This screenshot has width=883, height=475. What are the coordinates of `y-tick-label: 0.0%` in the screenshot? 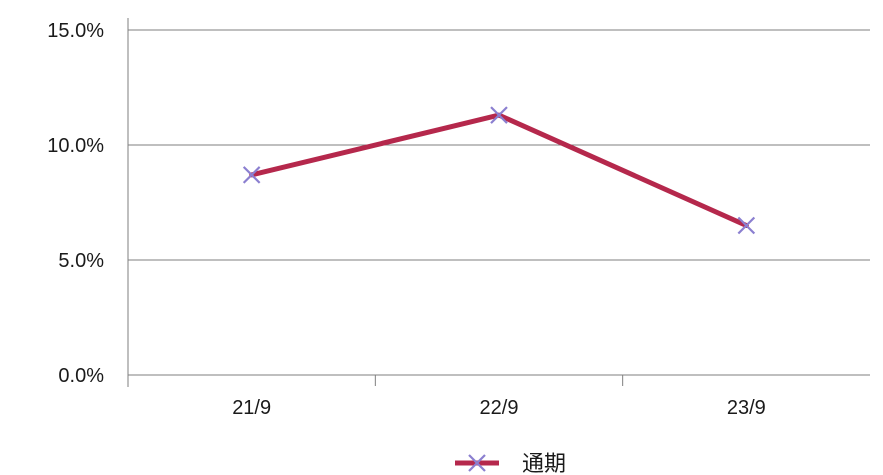 It's located at (81, 376).